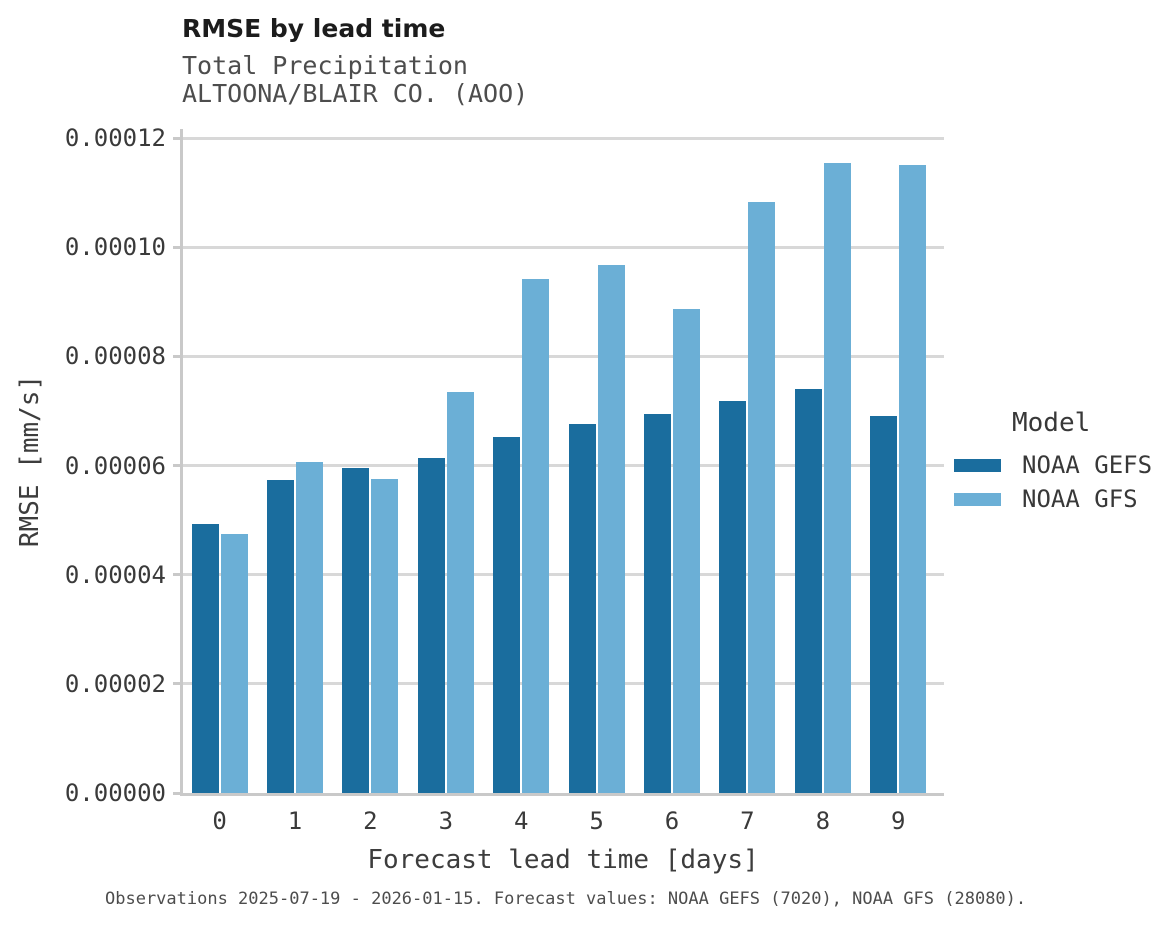  Describe the element at coordinates (563, 684) in the screenshot. I see `gridline-y-0.00002` at that location.